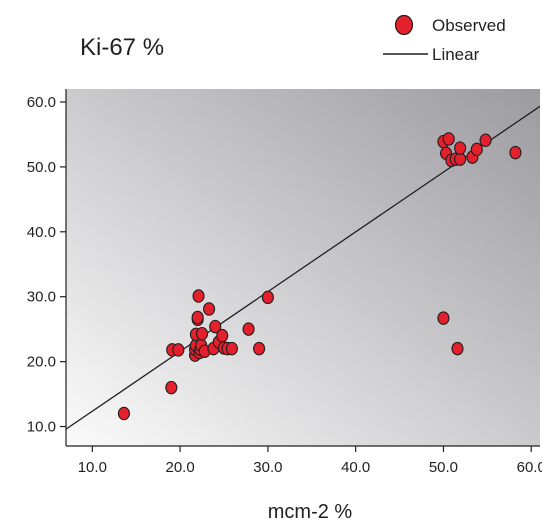 This screenshot has width=542, height=525. What do you see at coordinates (92, 467) in the screenshot?
I see `x-tick-label: 10.0` at bounding box center [92, 467].